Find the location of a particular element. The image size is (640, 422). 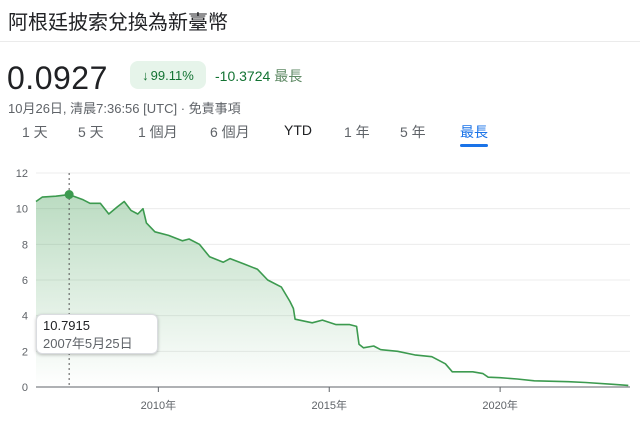

quote-meta: 10月26日, 清晨7:36:56 [UTC] · 免責事項 is located at coordinates (124, 107).